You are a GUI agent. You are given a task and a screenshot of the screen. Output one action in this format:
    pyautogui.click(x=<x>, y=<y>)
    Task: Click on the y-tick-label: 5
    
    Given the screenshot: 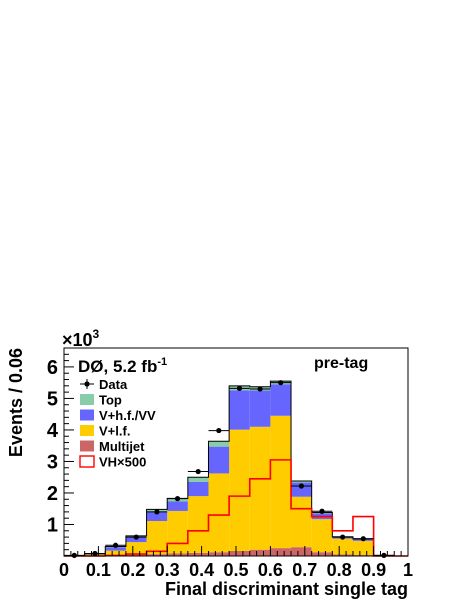 What is the action you would take?
    pyautogui.click(x=52, y=399)
    